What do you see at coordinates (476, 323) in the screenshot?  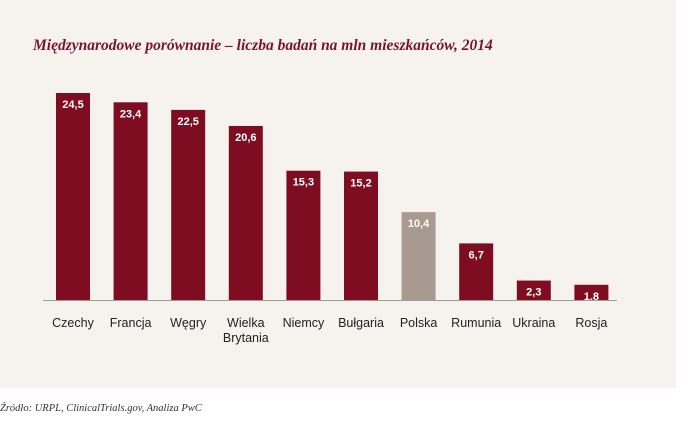 I see `category-label-rumunia: Rumunia` at bounding box center [476, 323].